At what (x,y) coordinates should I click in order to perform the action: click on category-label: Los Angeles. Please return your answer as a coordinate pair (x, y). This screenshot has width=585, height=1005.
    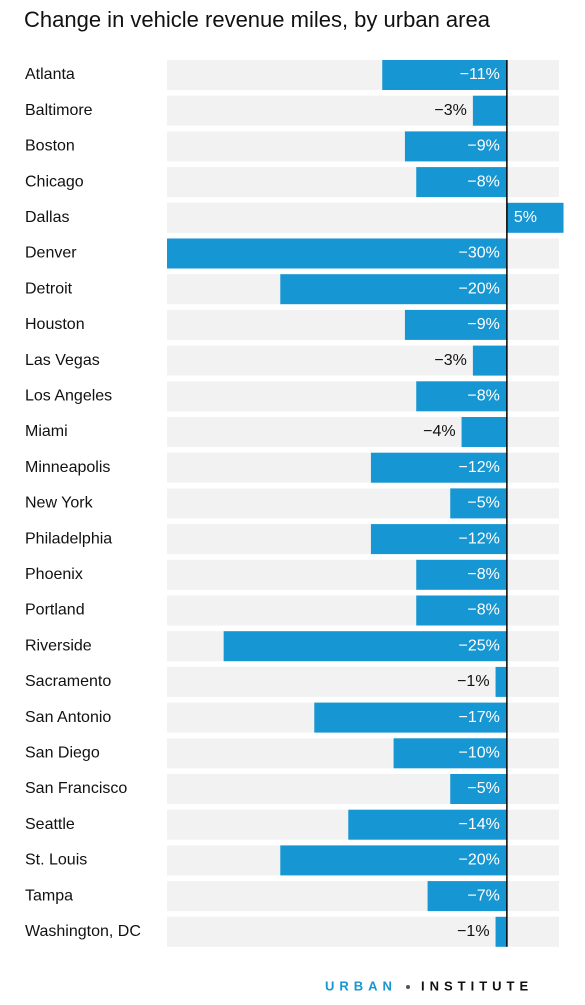
    Looking at the image, I should click on (68, 396).